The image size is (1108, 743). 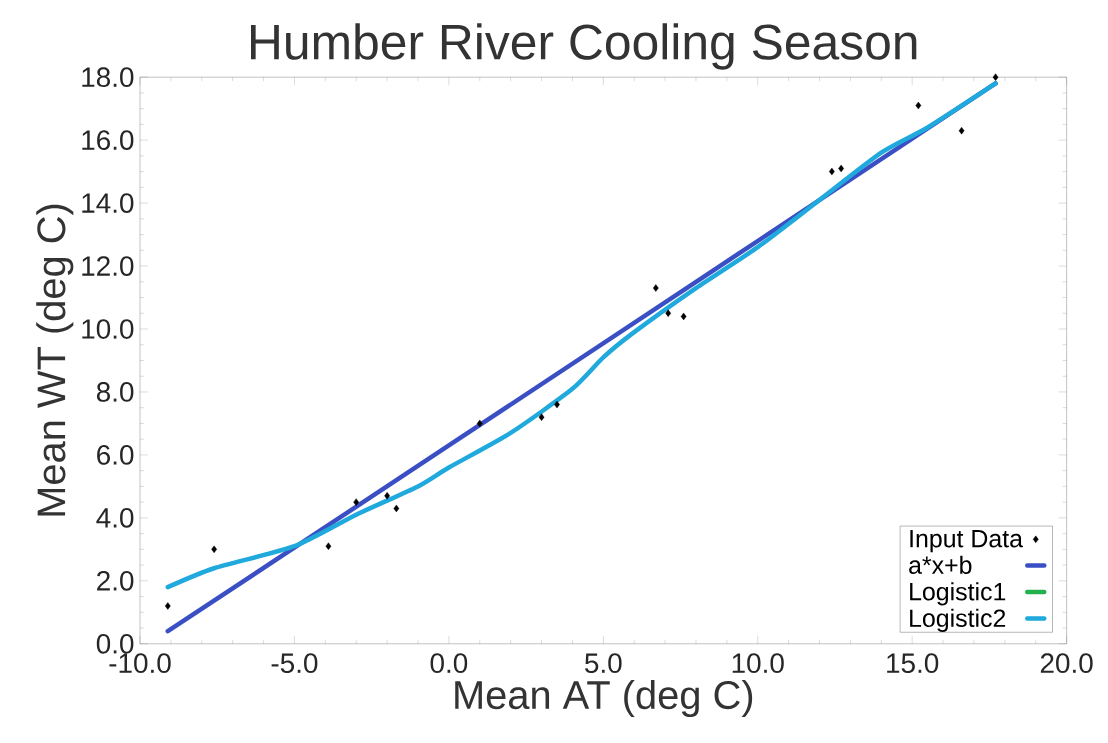 What do you see at coordinates (108, 329) in the screenshot?
I see `y-tick-label: 10.0` at bounding box center [108, 329].